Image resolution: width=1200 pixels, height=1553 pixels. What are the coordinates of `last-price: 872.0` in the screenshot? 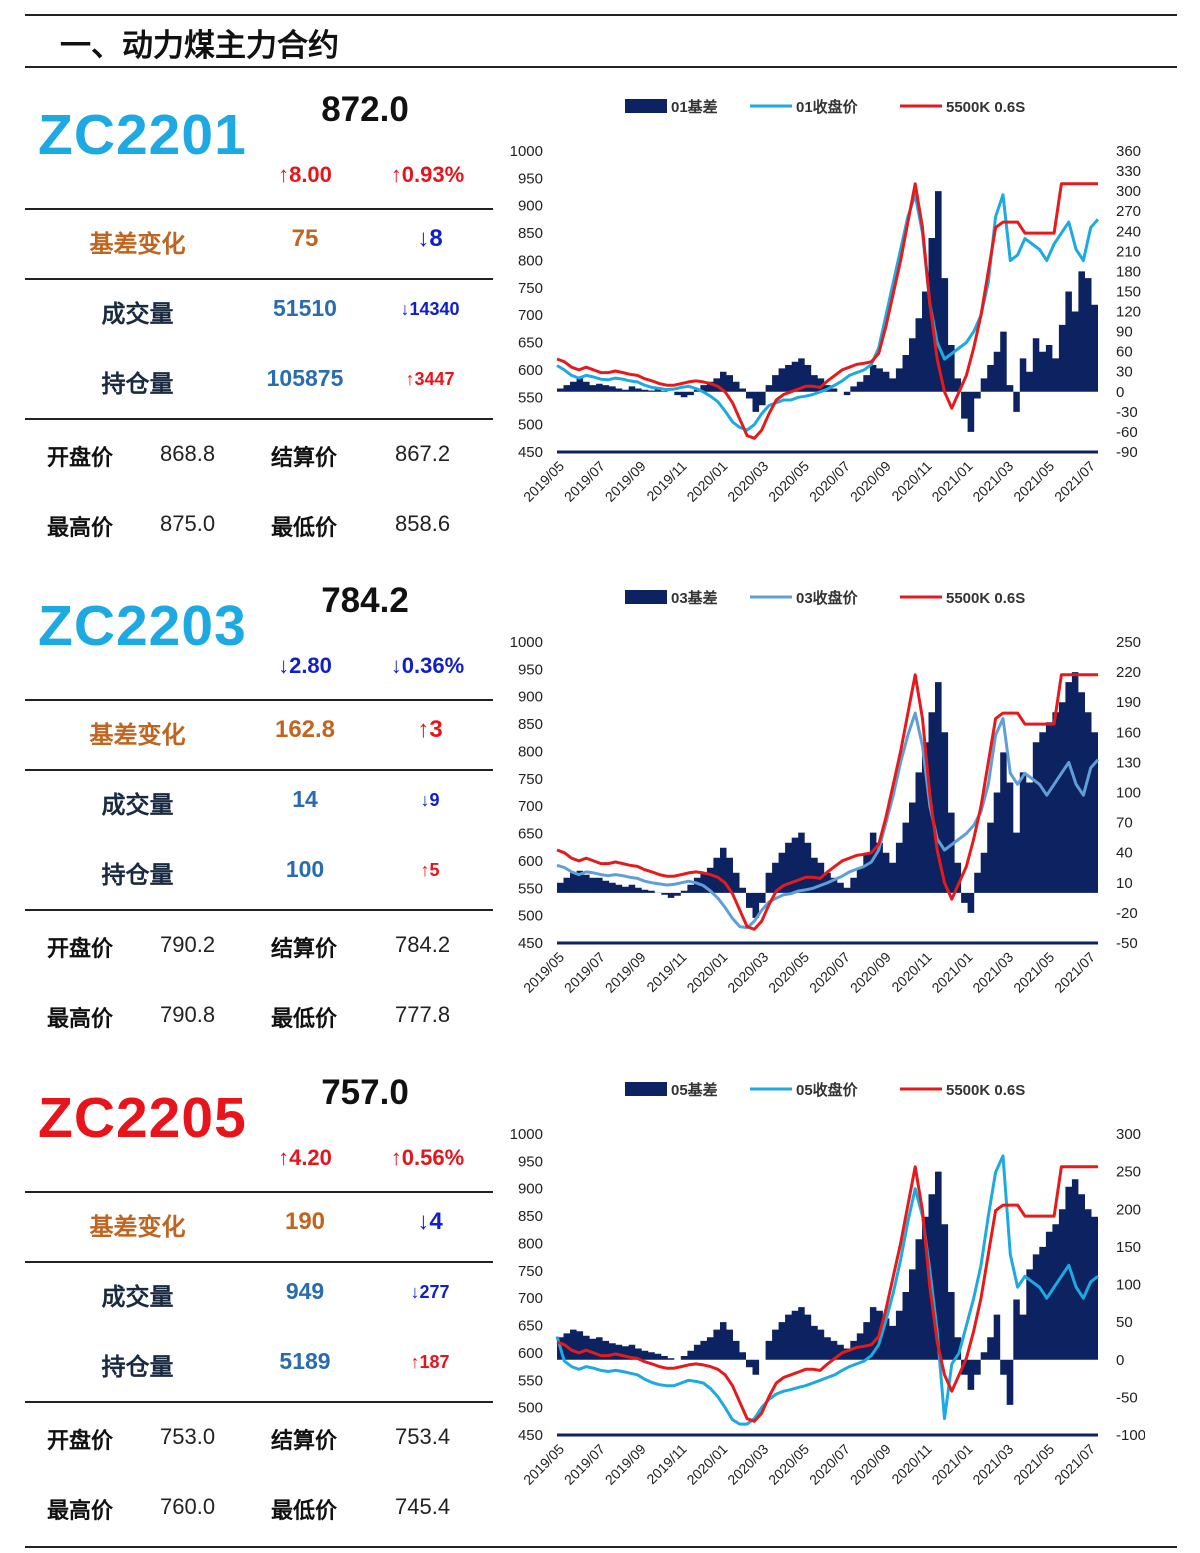 It's located at (365, 109).